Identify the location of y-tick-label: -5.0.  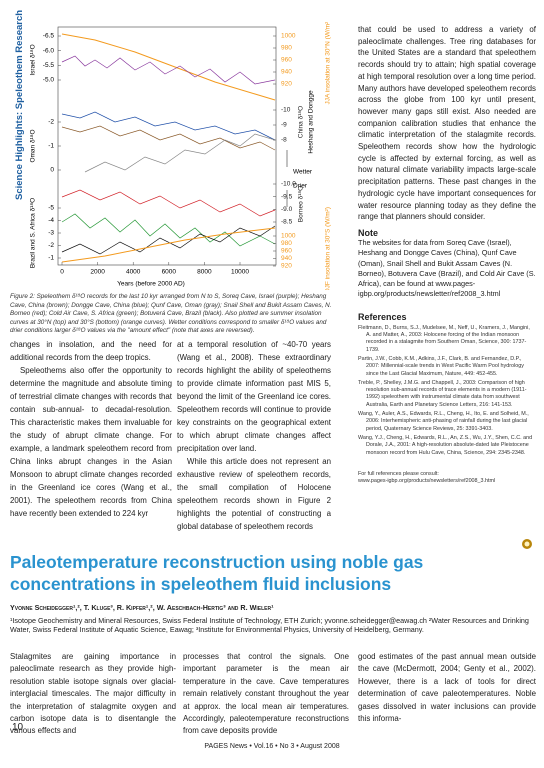
(49, 80).